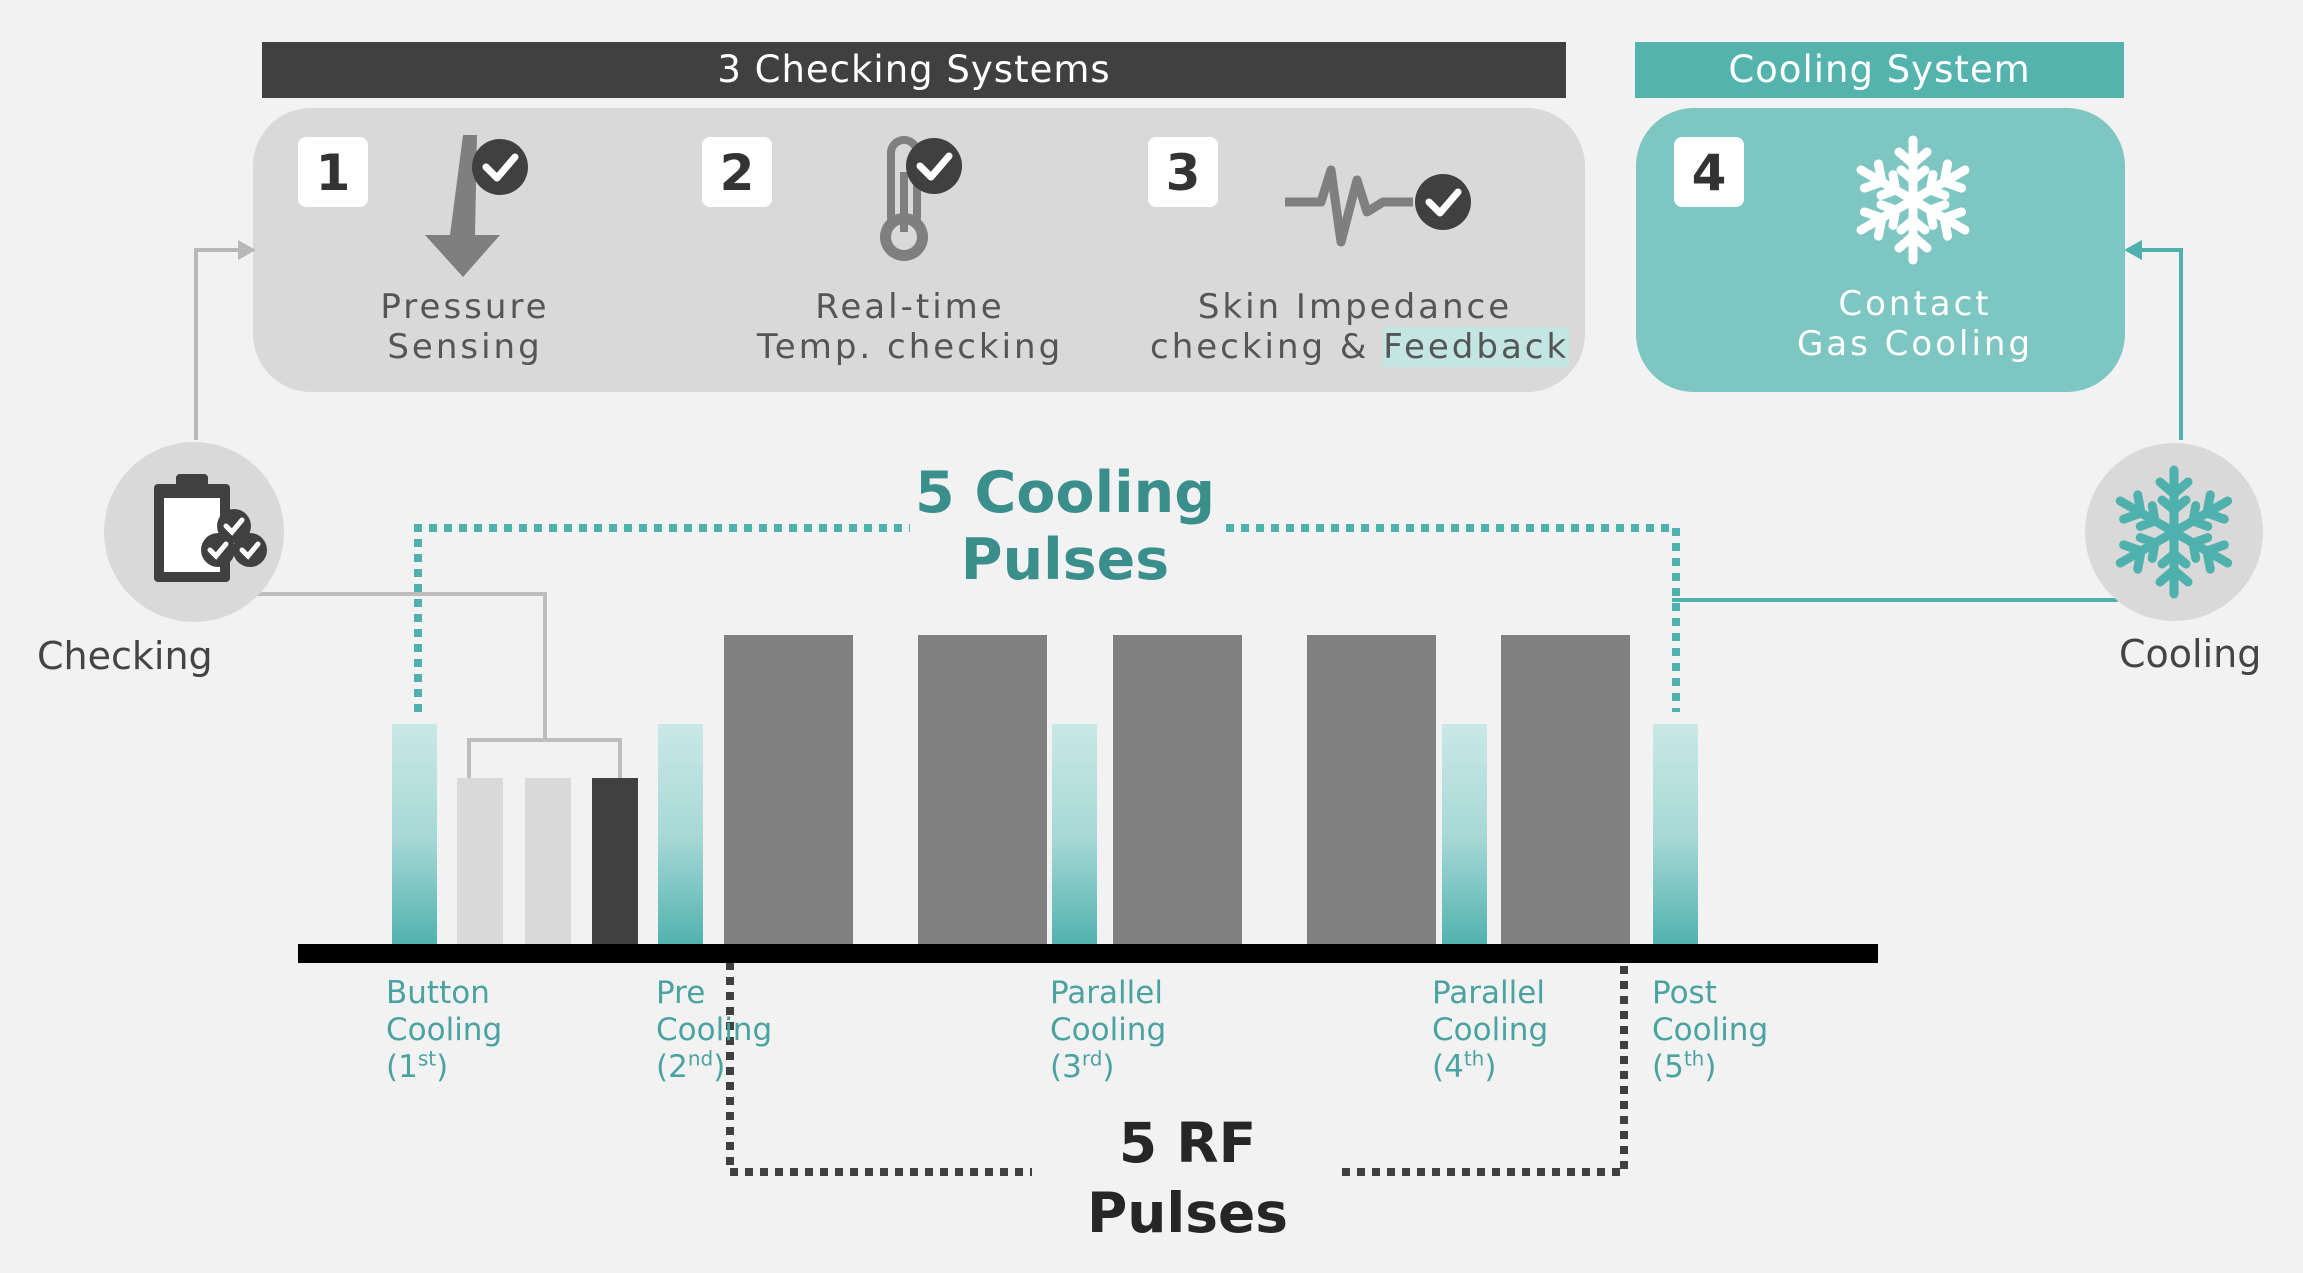 This screenshot has width=2303, height=1273. Describe the element at coordinates (1879, 70) in the screenshot. I see `cooling-system-header: Cooling System` at that location.